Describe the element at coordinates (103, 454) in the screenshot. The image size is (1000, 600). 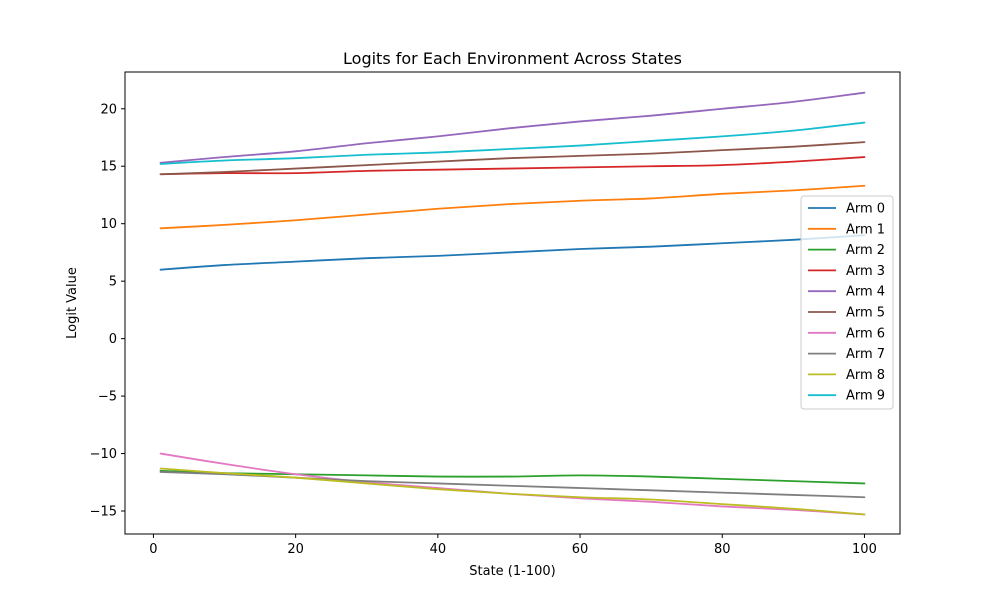
I see `y-tick-label: −10` at that location.